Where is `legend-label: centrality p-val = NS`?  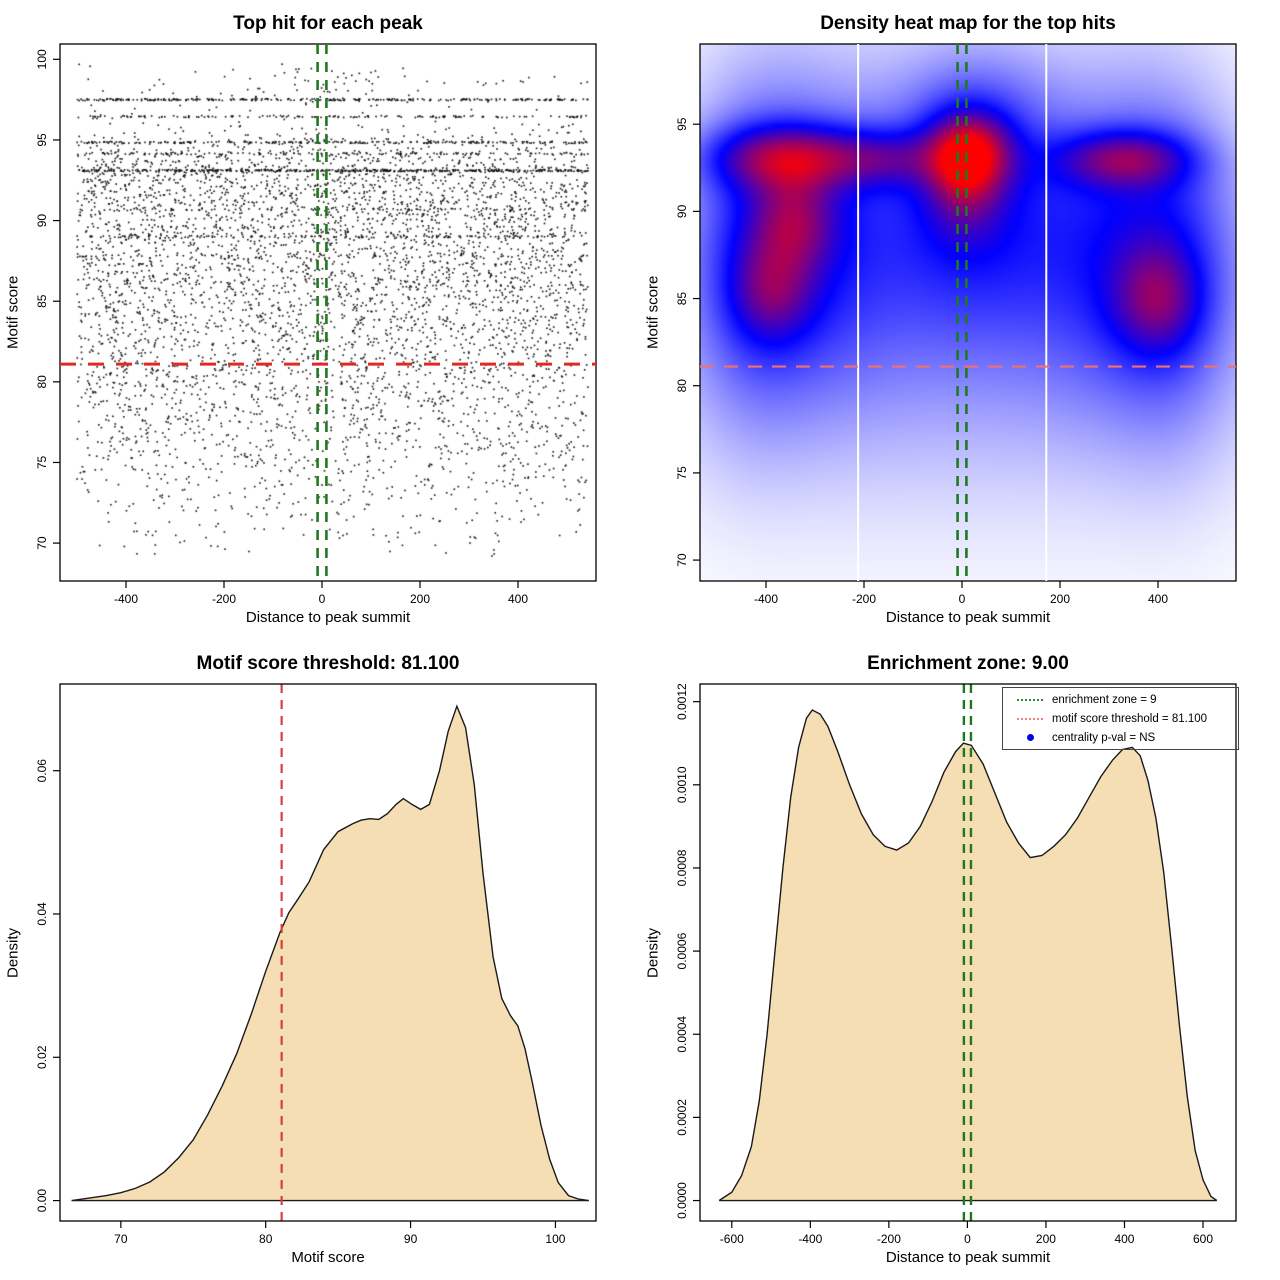
legend-label: centrality p-val = NS is located at coordinates (1104, 737).